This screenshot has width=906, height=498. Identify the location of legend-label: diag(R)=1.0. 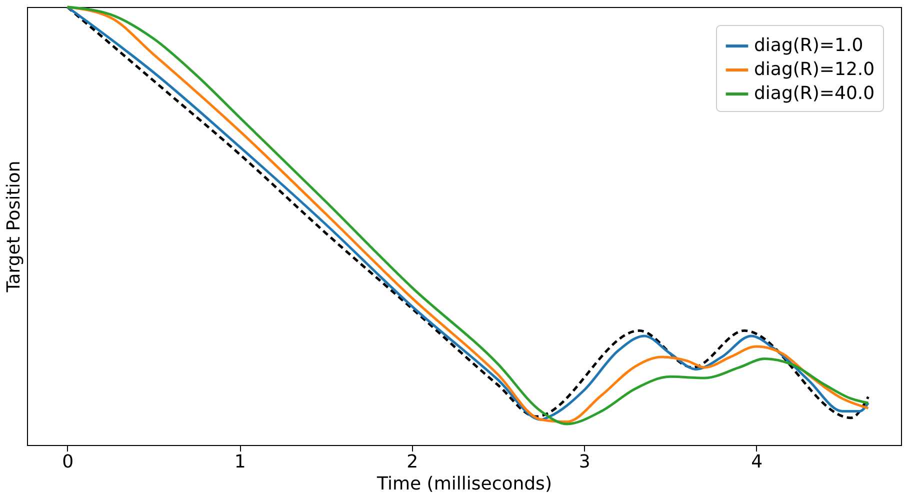
(809, 45).